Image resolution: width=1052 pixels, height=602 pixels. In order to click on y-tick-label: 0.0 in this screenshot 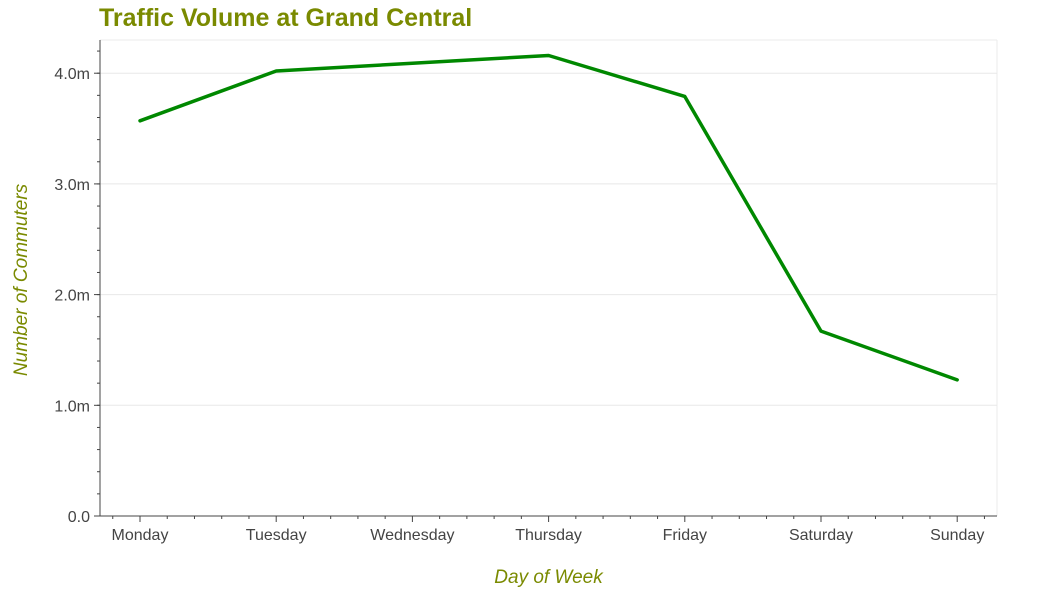, I will do `click(79, 517)`.